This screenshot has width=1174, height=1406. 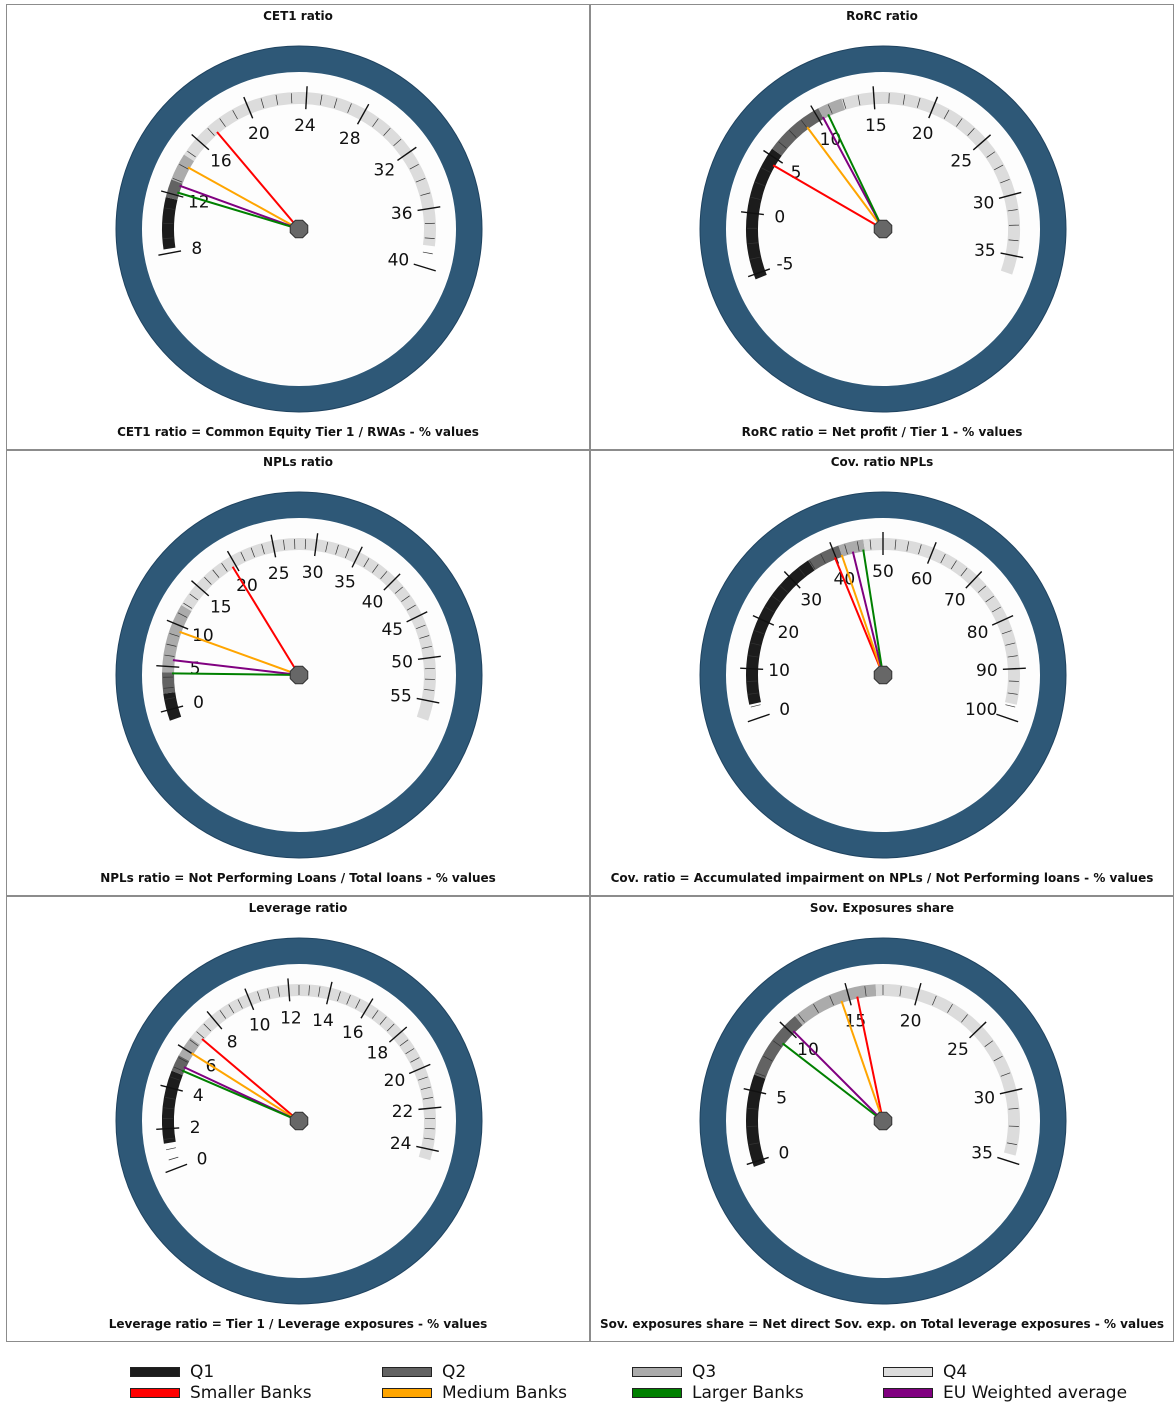 What do you see at coordinates (454, 1372) in the screenshot?
I see `legend-label: Q2` at bounding box center [454, 1372].